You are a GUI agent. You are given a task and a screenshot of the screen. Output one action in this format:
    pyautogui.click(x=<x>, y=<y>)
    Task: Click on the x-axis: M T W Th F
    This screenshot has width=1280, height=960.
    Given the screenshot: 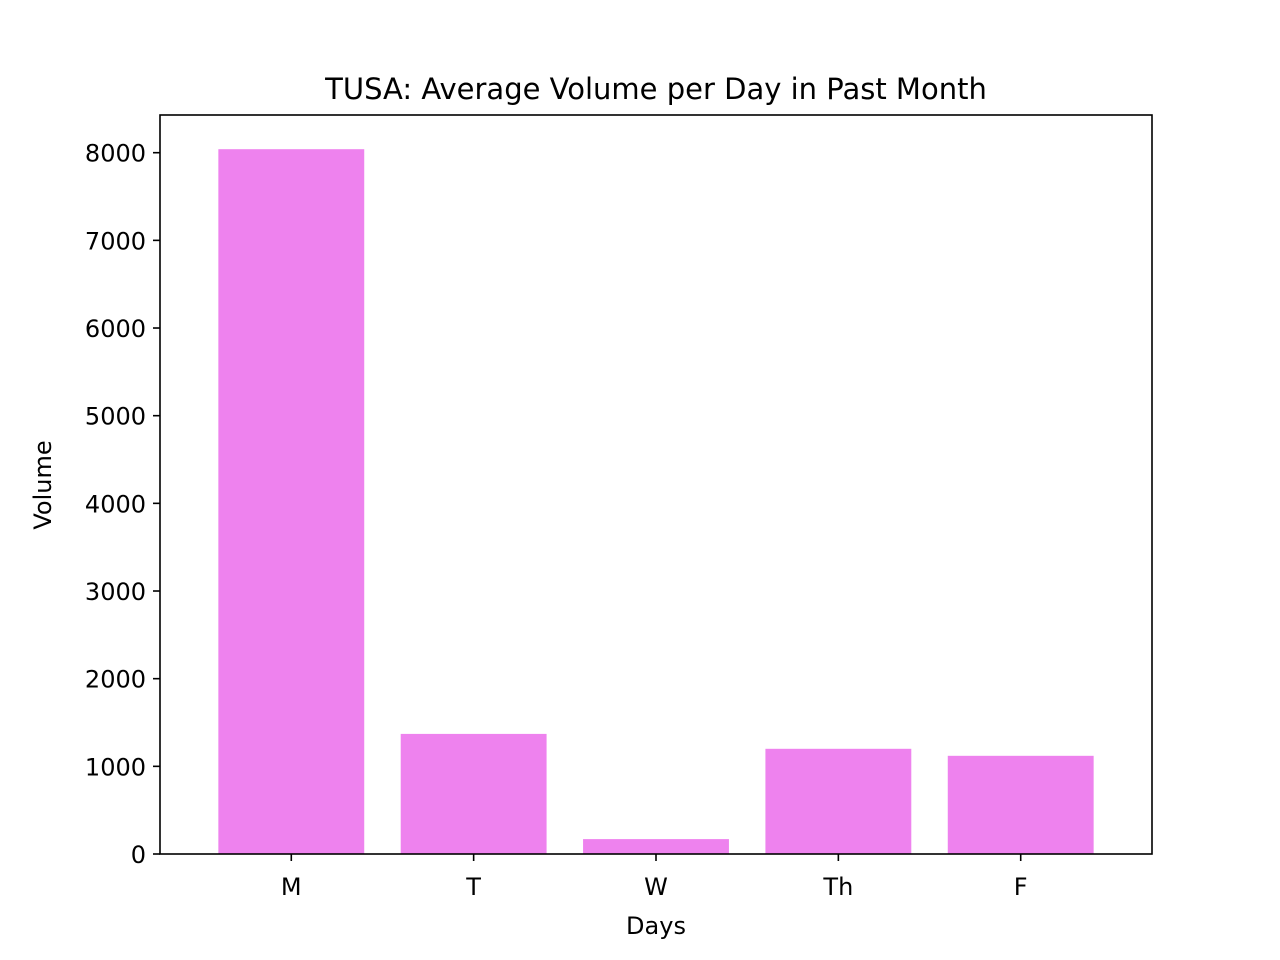 What is the action you would take?
    pyautogui.click(x=654, y=877)
    